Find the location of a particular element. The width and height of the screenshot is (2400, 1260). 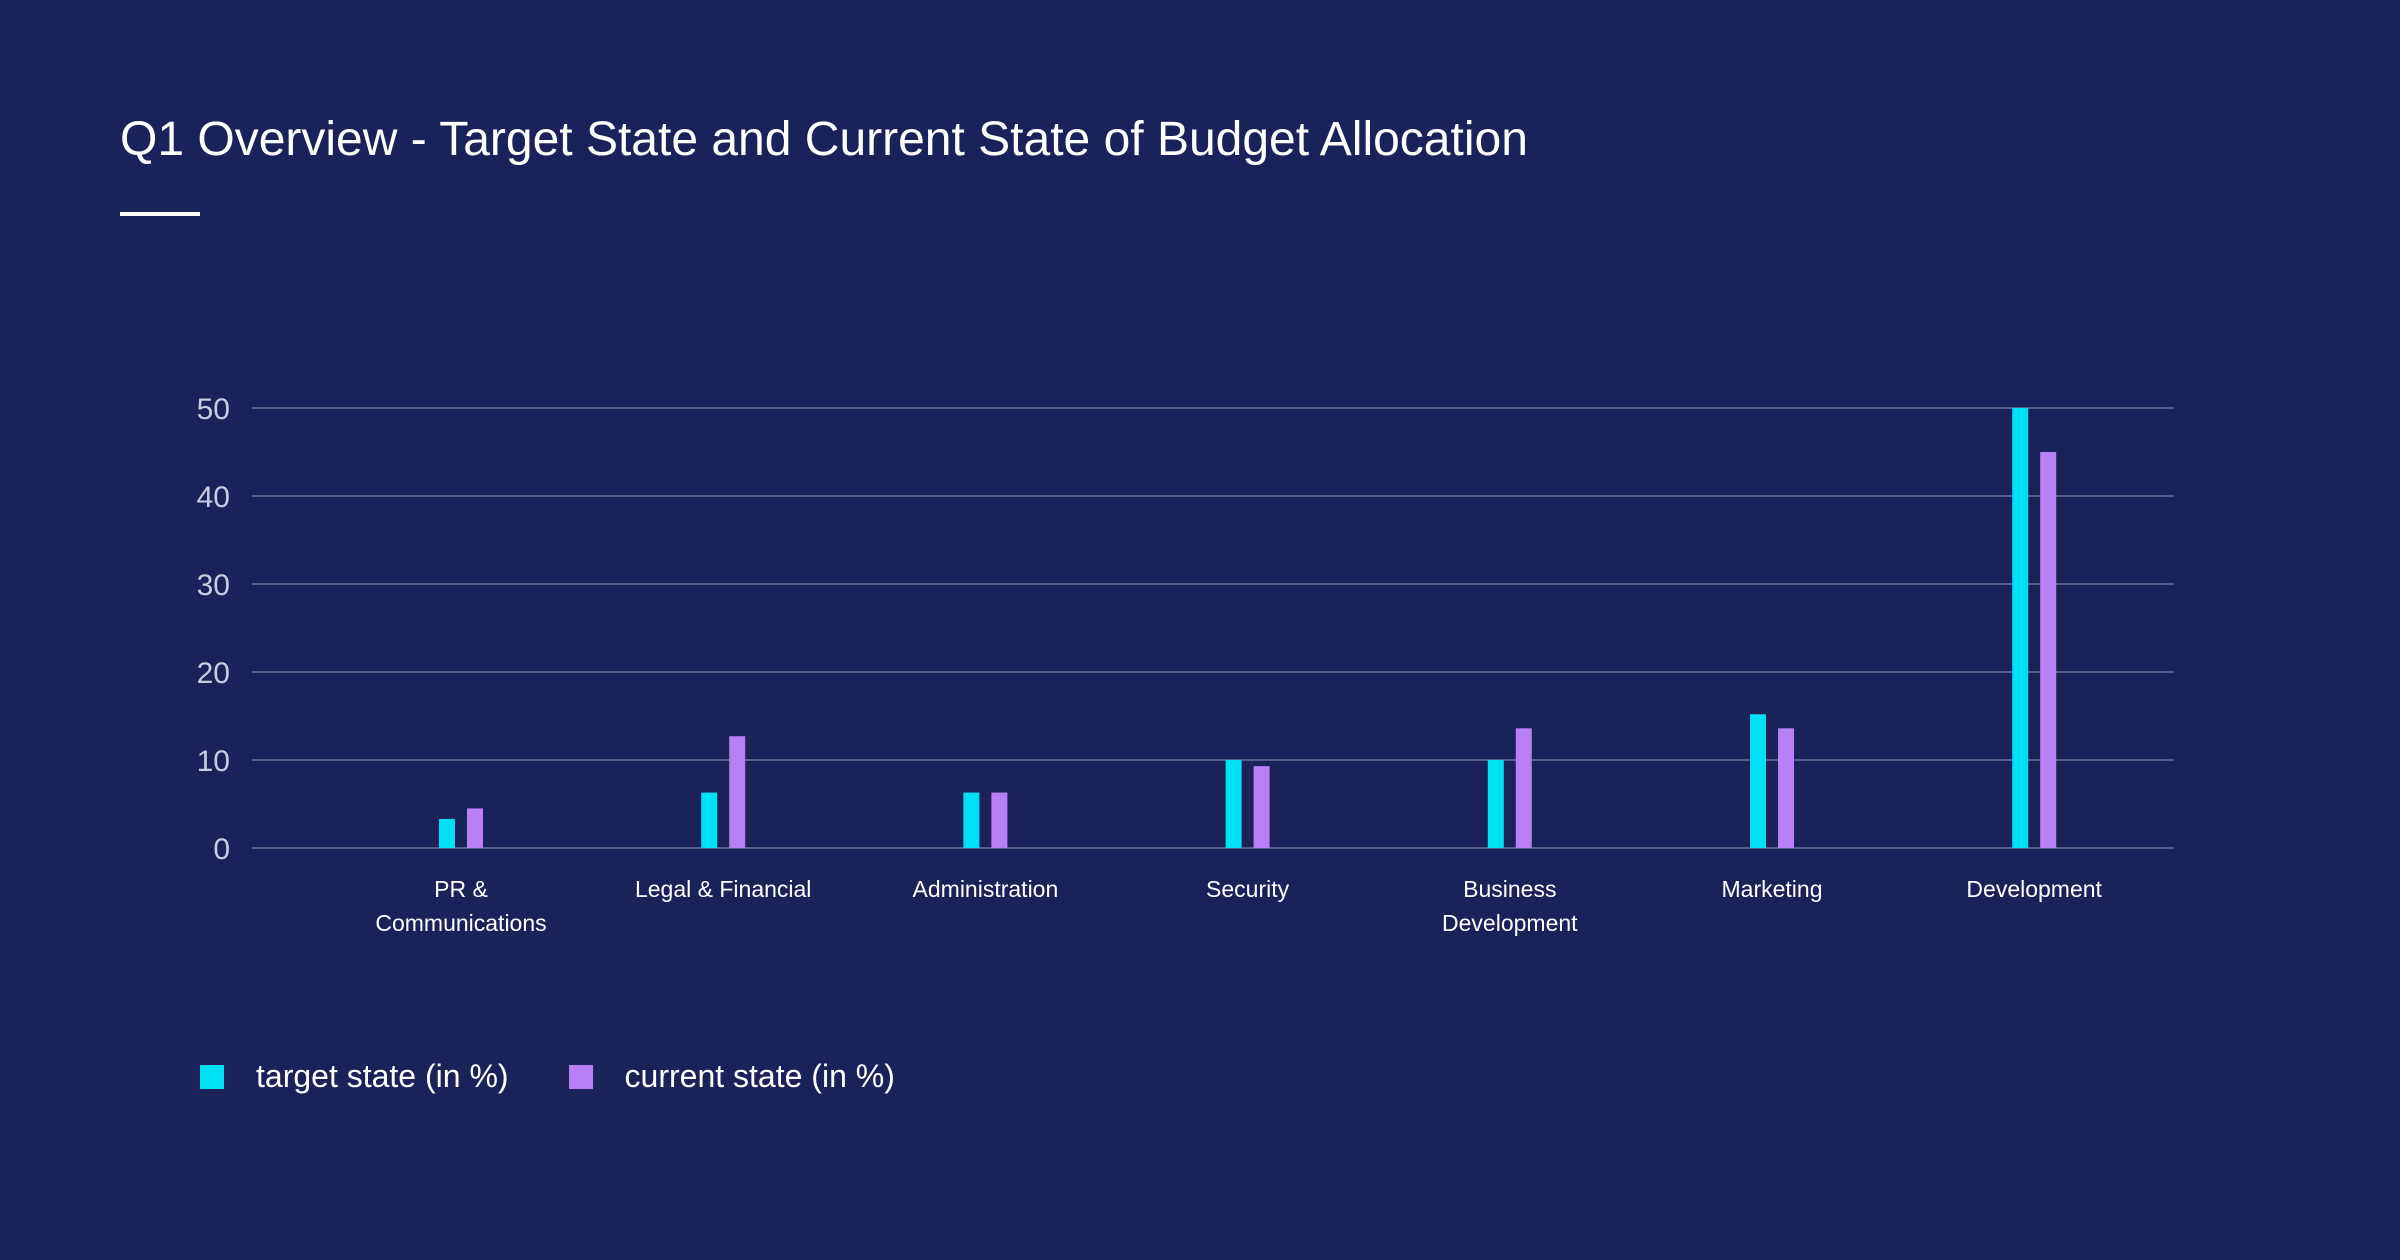

legend-item-current: current state (in %) is located at coordinates (731, 1076).